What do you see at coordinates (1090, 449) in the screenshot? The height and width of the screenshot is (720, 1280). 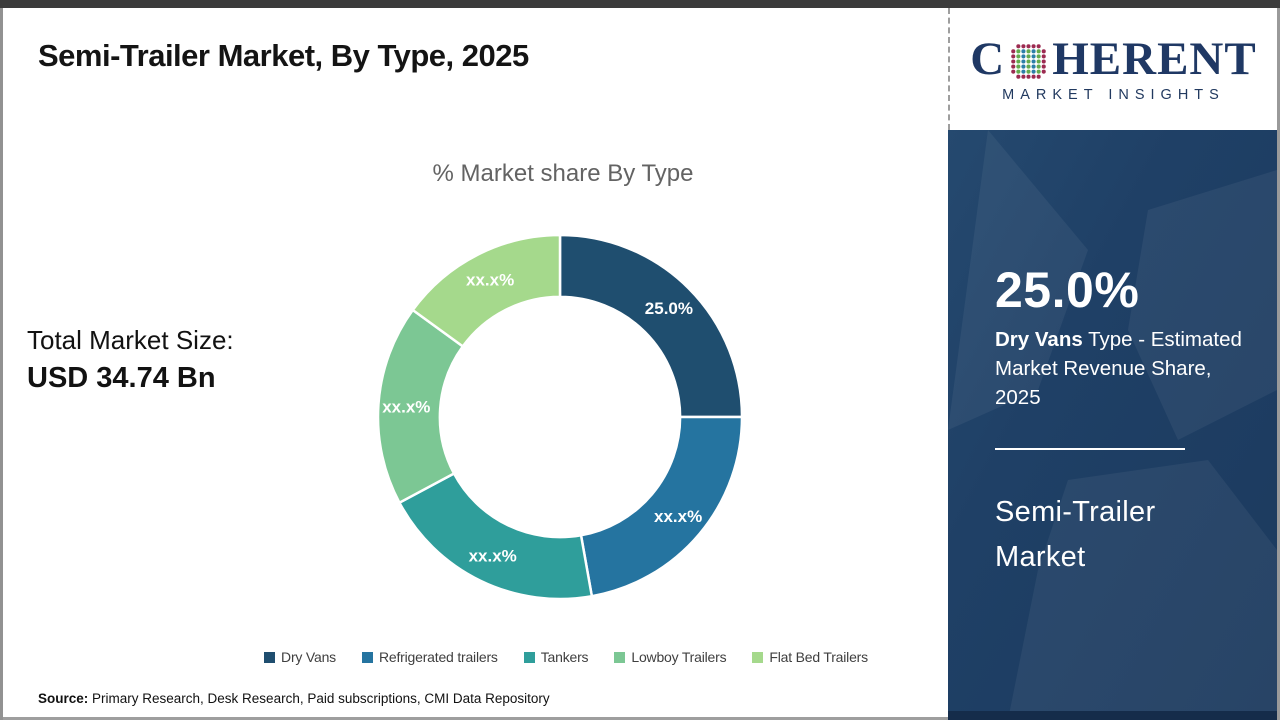 I see `panel-divider` at bounding box center [1090, 449].